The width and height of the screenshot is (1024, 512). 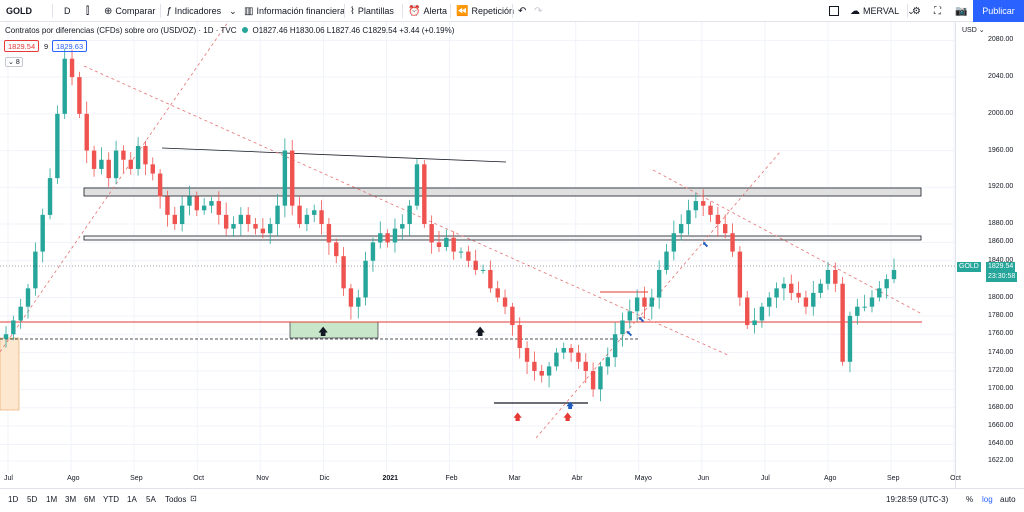 I want to click on redo-button: ↷, so click(x=539, y=11).